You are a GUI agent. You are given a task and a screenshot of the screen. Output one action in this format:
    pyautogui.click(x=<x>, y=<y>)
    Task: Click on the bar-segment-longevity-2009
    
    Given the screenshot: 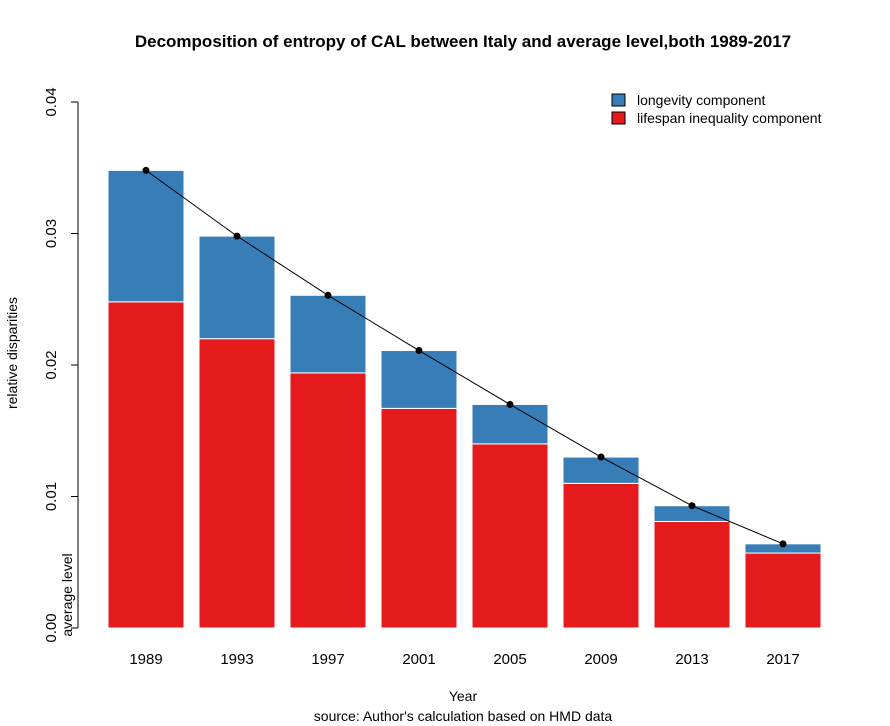 What is the action you would take?
    pyautogui.click(x=601, y=470)
    